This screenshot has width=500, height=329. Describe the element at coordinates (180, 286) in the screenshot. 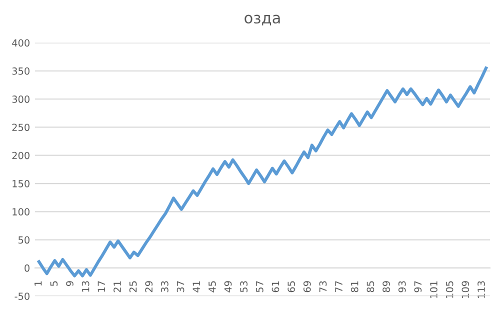

I see `x-tick-label: 37` at that location.